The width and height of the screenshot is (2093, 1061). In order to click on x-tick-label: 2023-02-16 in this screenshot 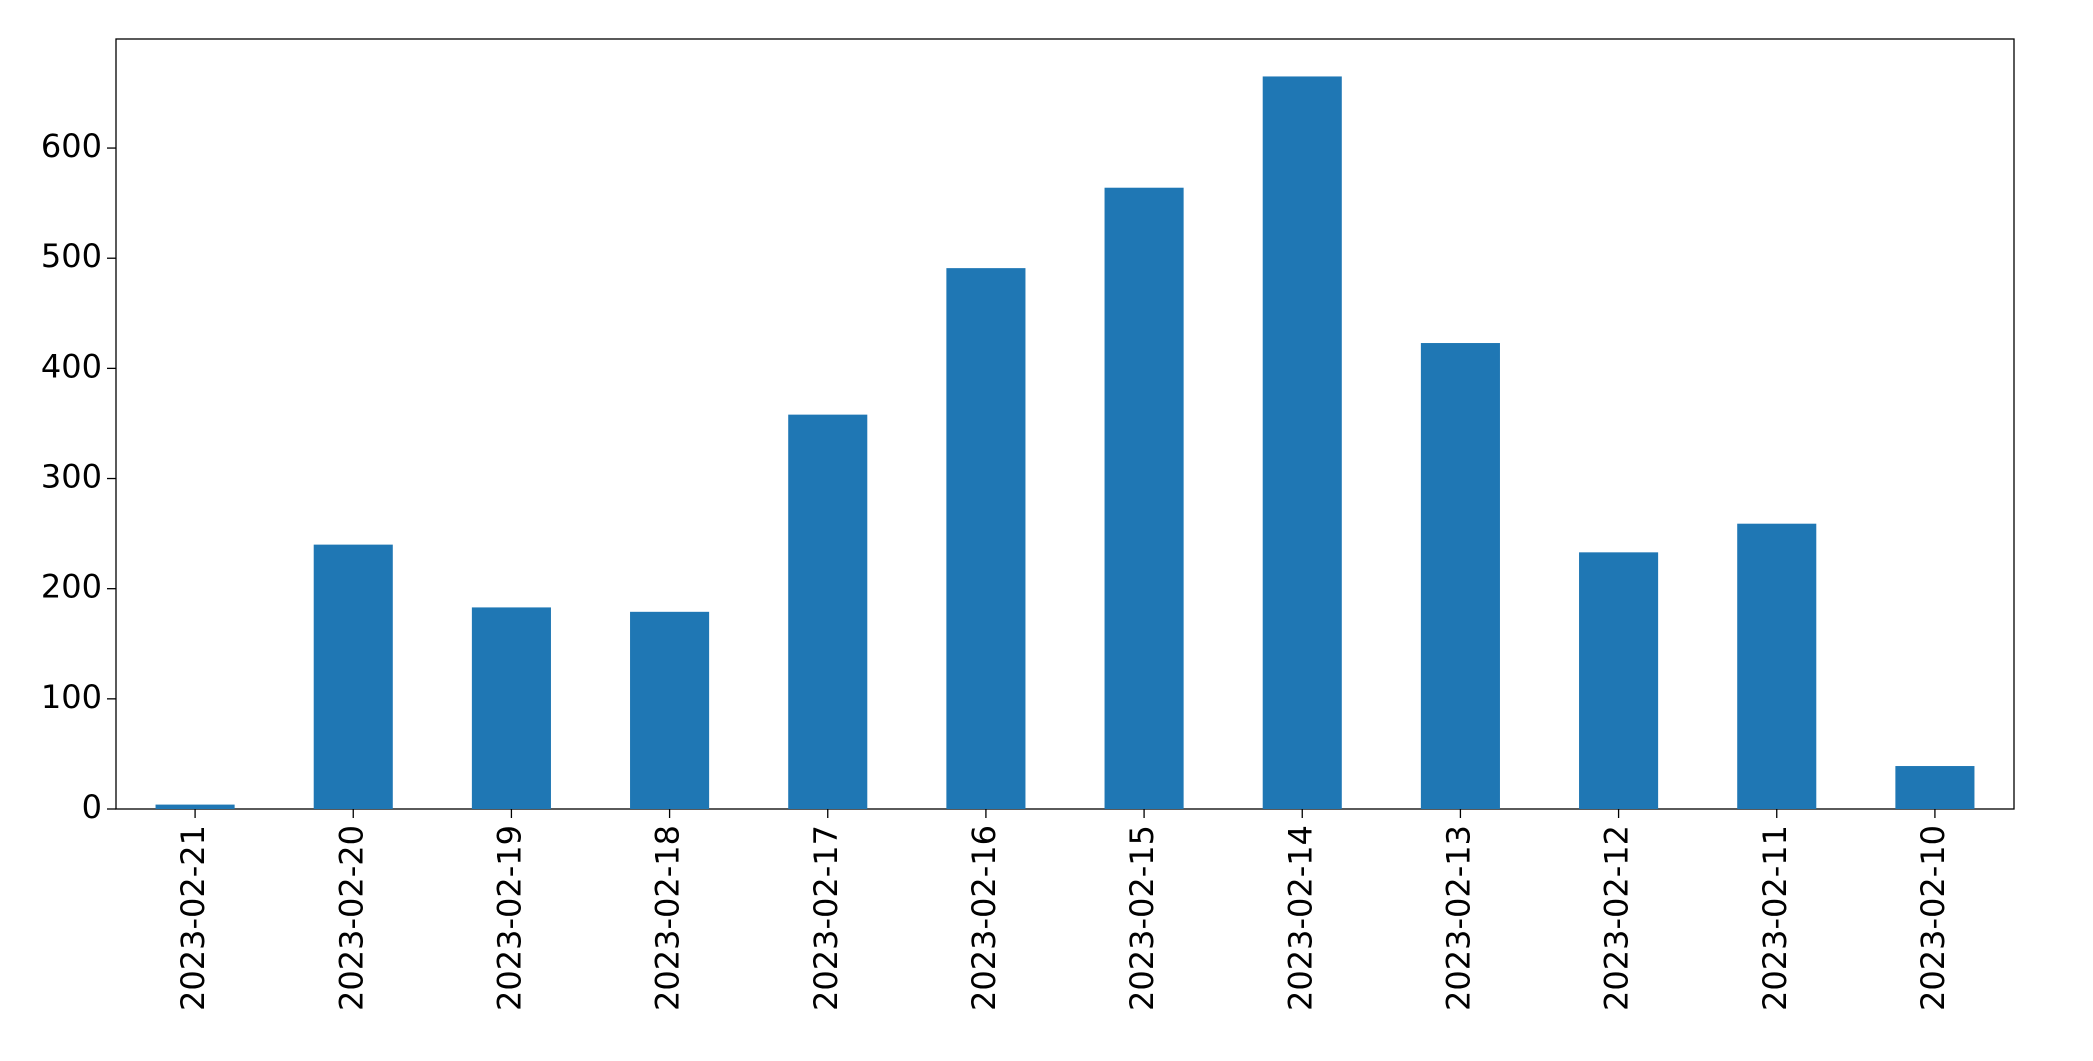, I will do `click(984, 918)`.